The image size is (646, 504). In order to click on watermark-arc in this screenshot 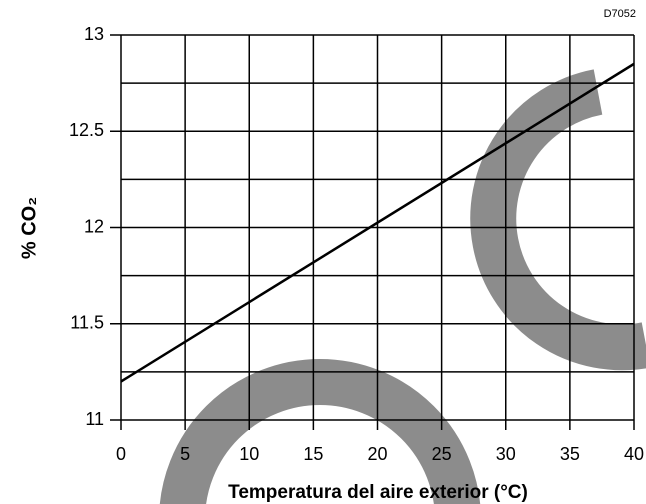, I will do `click(320, 431)`.